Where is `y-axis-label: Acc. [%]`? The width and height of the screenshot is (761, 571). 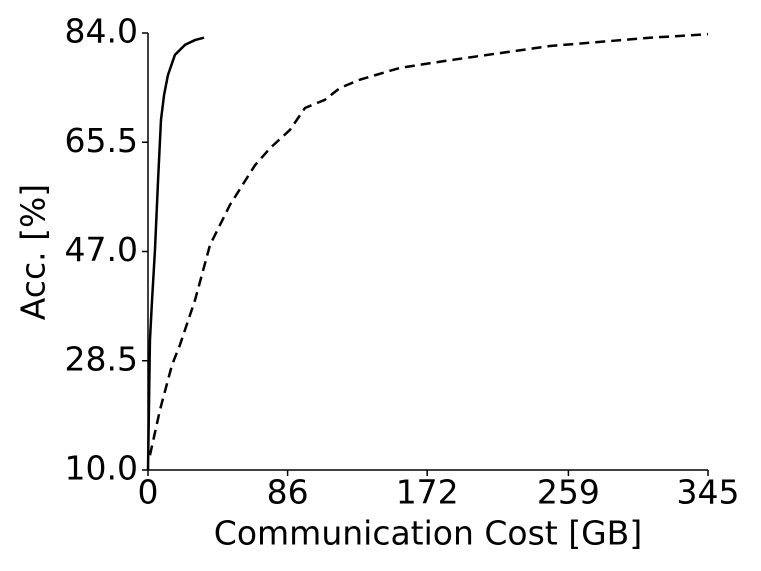
y-axis-label: Acc. [%] is located at coordinates (33, 252).